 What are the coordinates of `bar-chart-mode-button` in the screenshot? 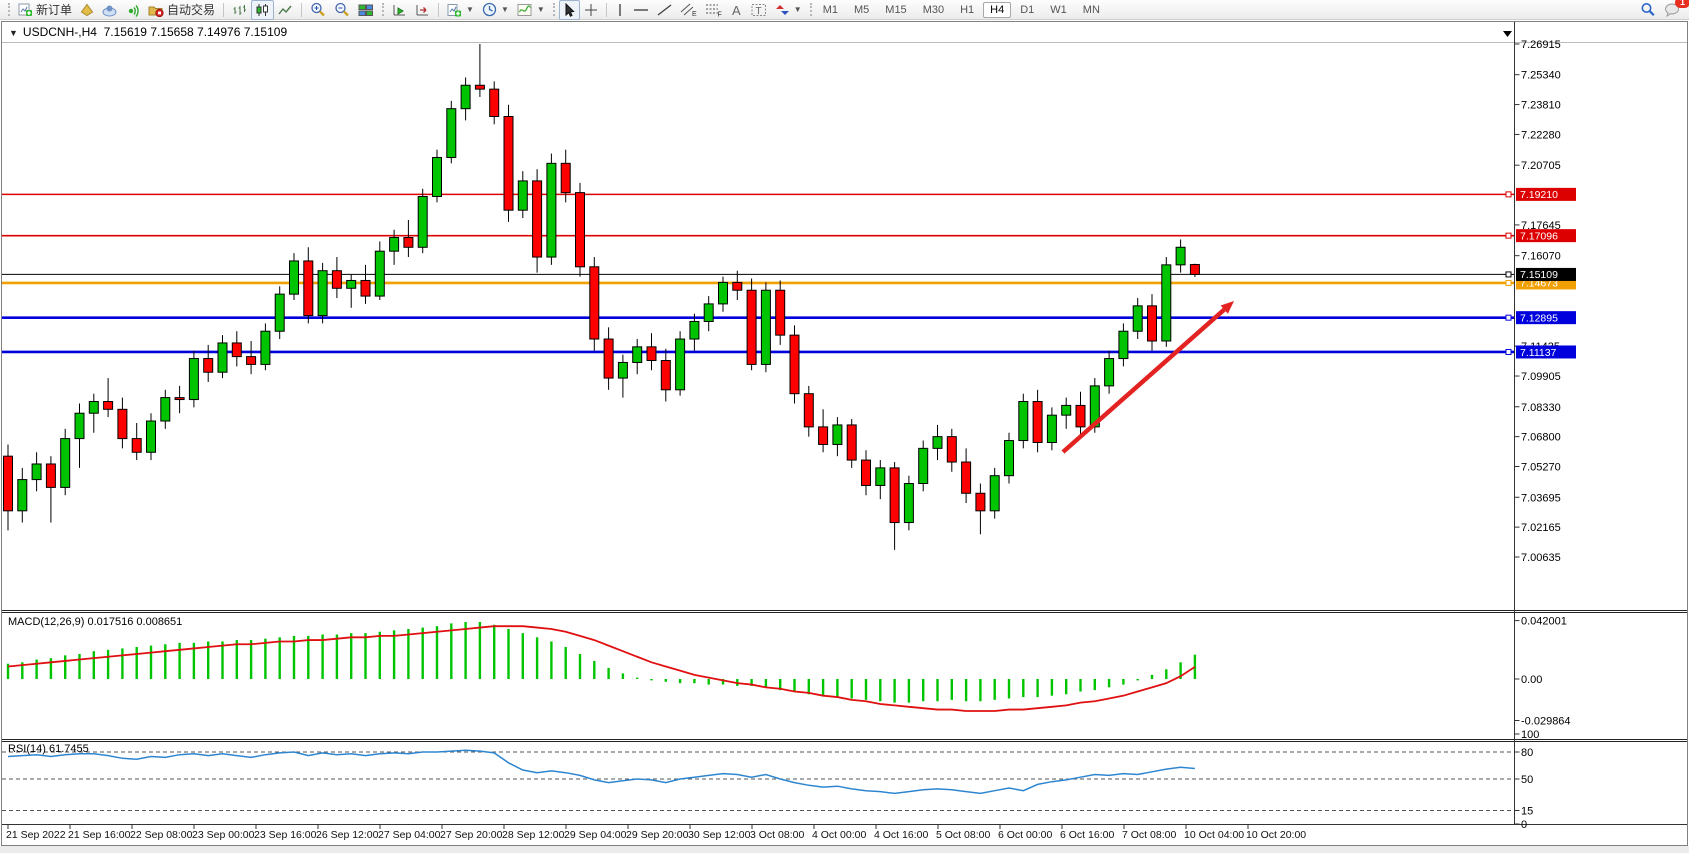 It's located at (239, 10).